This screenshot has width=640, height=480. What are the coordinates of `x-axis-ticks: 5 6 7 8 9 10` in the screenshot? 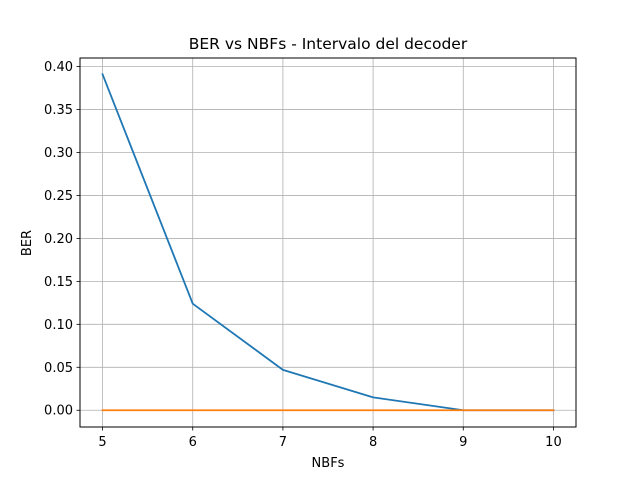 It's located at (330, 438).